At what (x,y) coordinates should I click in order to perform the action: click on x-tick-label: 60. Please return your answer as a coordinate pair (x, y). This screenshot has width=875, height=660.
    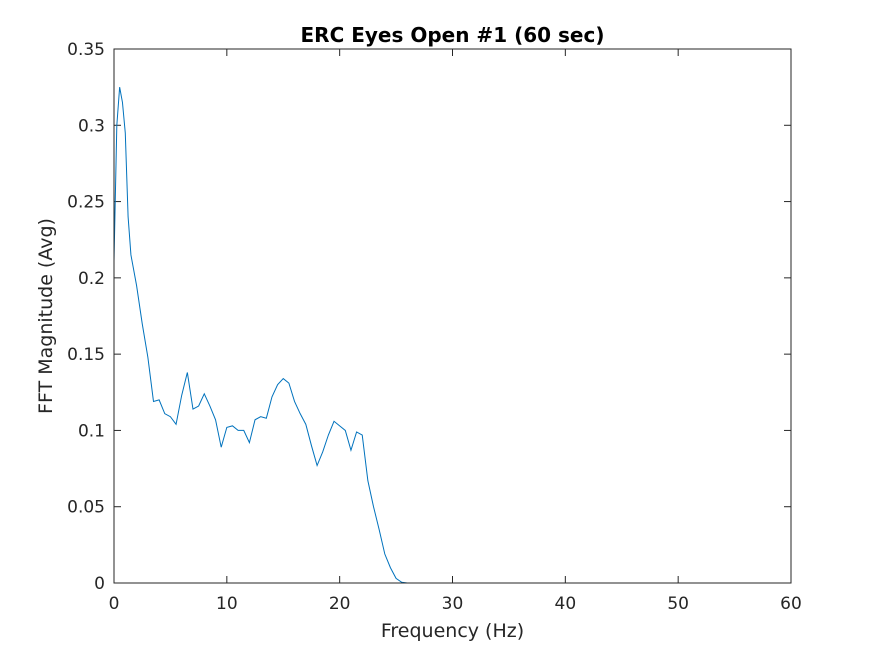
    Looking at the image, I should click on (791, 604).